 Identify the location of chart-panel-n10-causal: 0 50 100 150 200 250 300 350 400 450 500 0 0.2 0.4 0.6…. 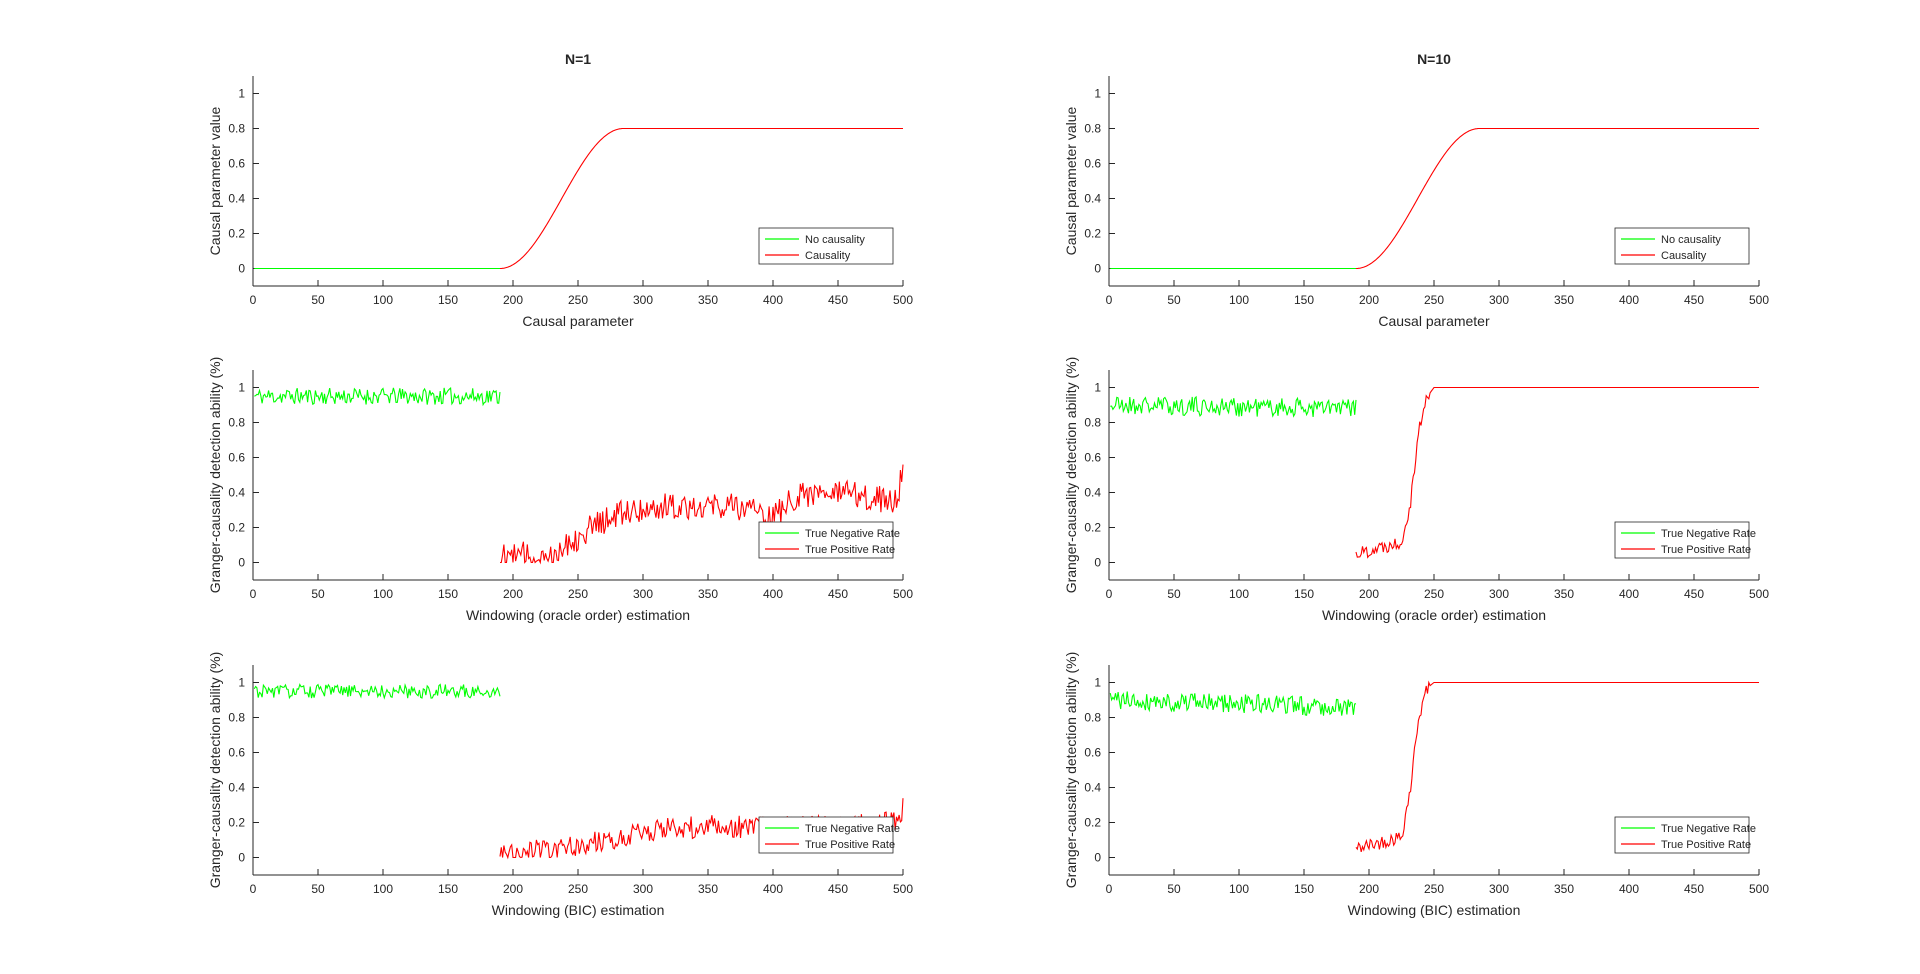
(1416, 190).